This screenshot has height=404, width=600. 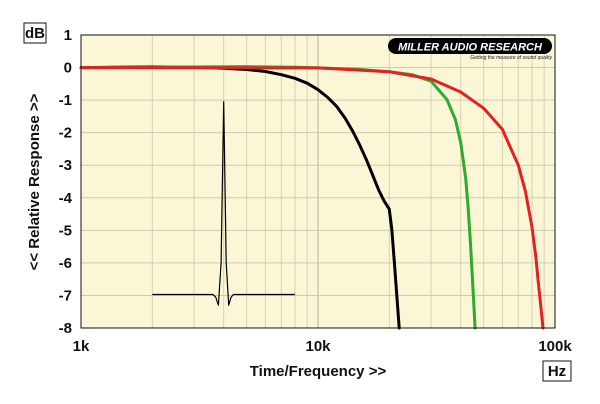 What do you see at coordinates (66, 198) in the screenshot?
I see `y-tick-label: -4` at bounding box center [66, 198].